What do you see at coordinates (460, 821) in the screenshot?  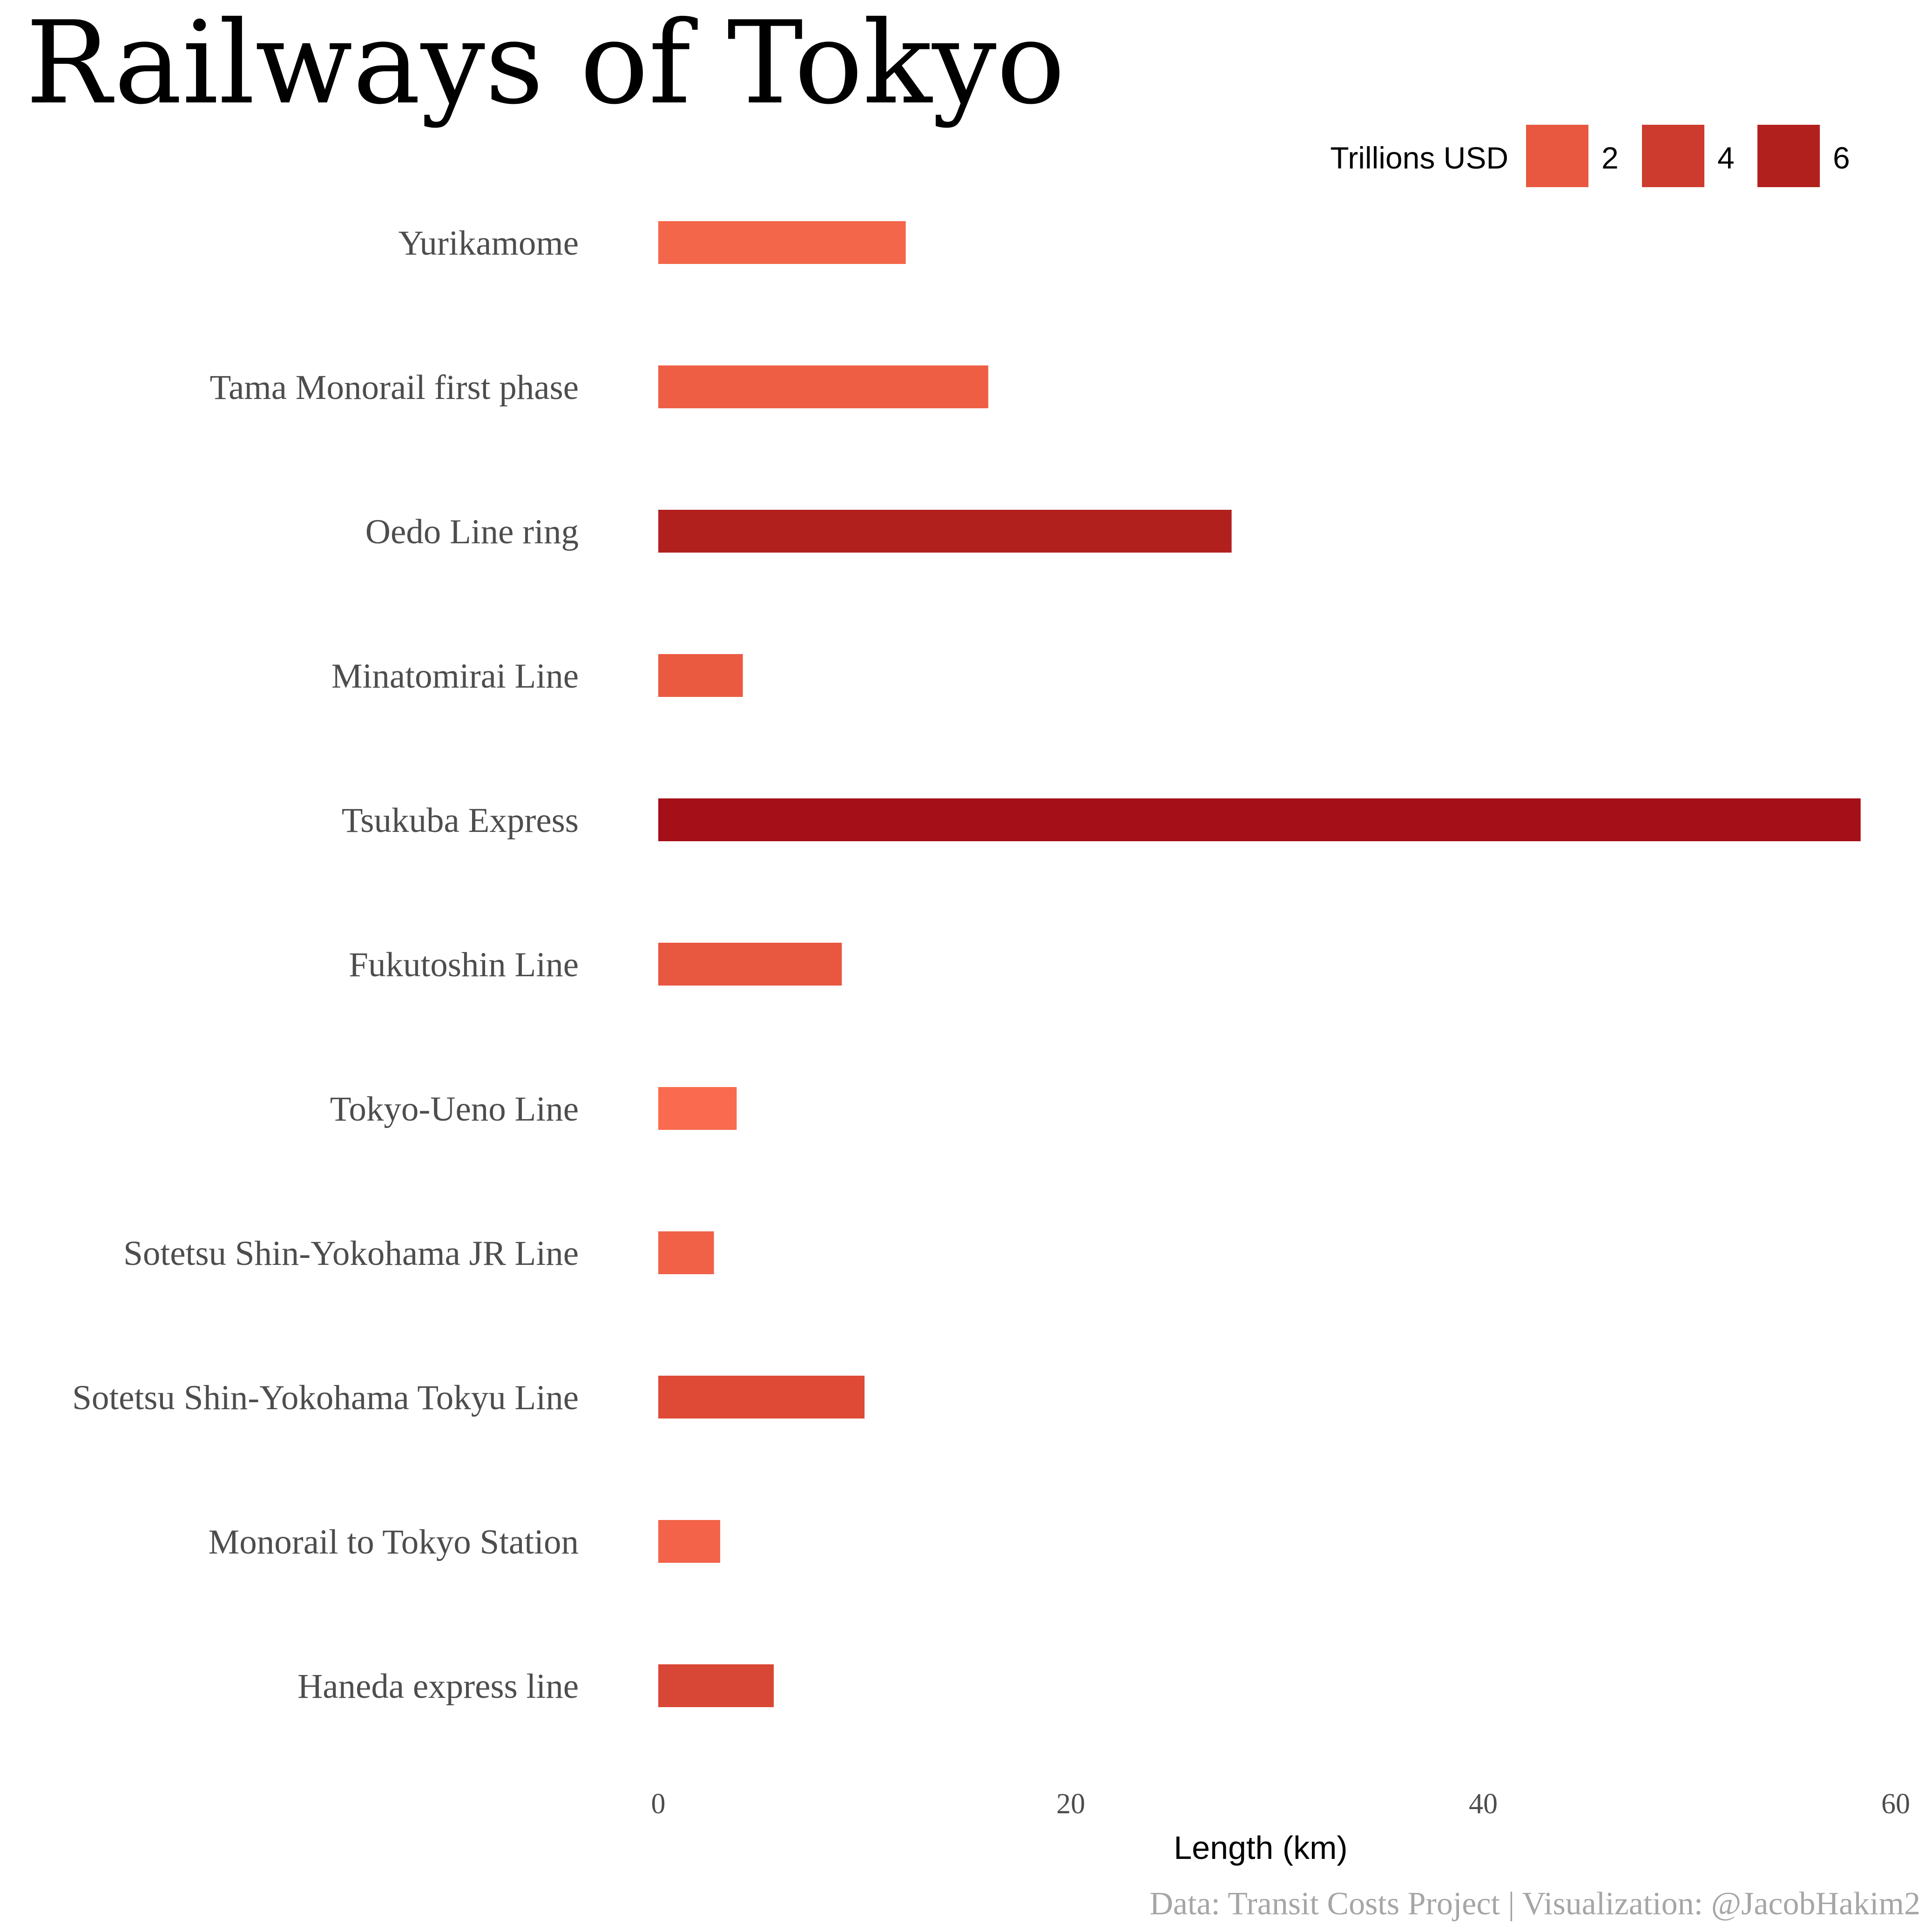 I see `category-label: Tsukuba Express` at bounding box center [460, 821].